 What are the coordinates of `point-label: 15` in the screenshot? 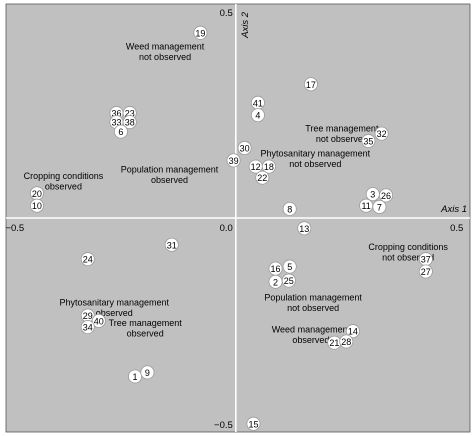 It's located at (253, 424).